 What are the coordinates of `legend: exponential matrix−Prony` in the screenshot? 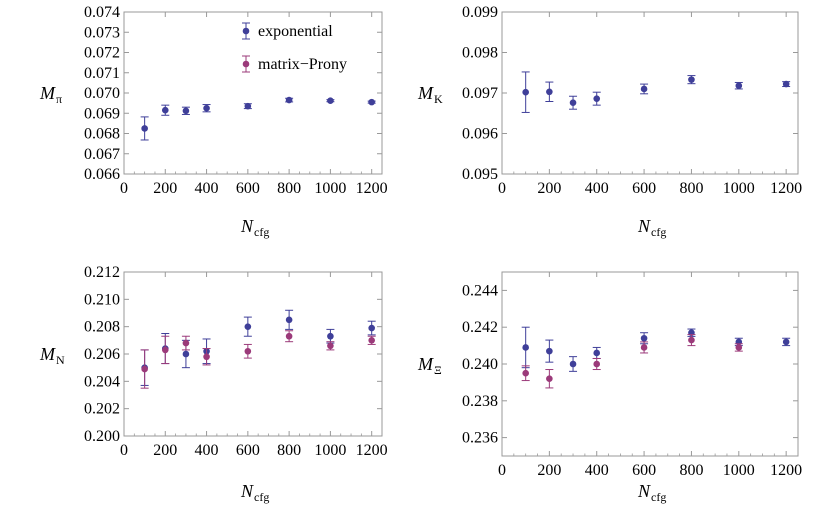 It's located at (294, 47).